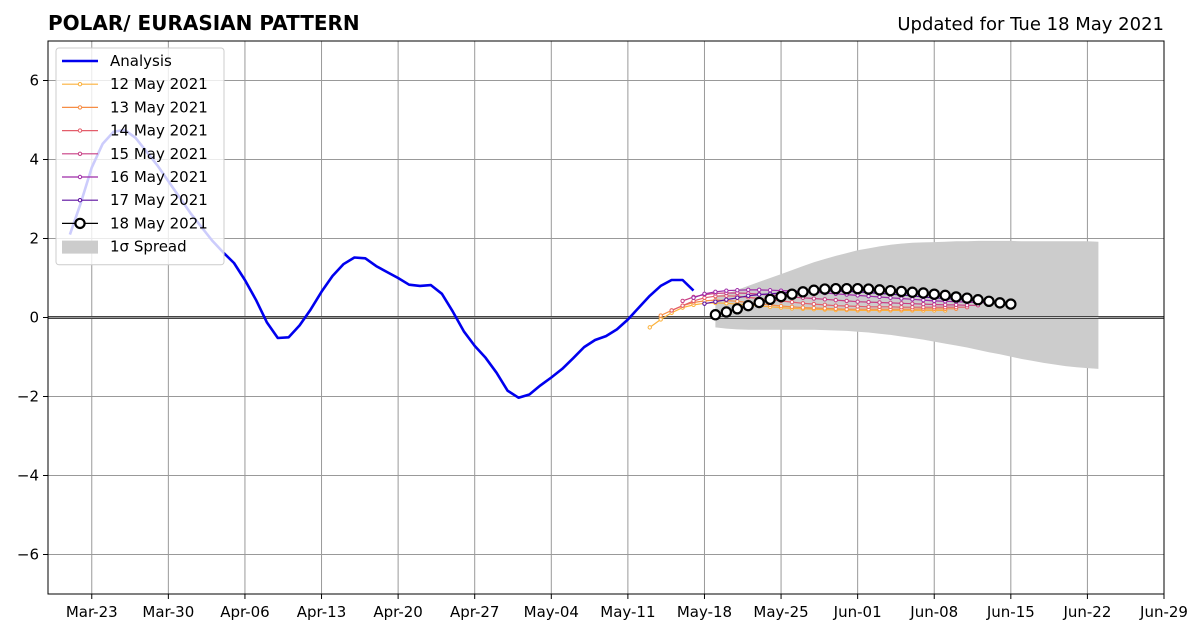 Image resolution: width=1202 pixels, height=633 pixels. Describe the element at coordinates (34, 160) in the screenshot. I see `y-tick-label: 4` at that location.